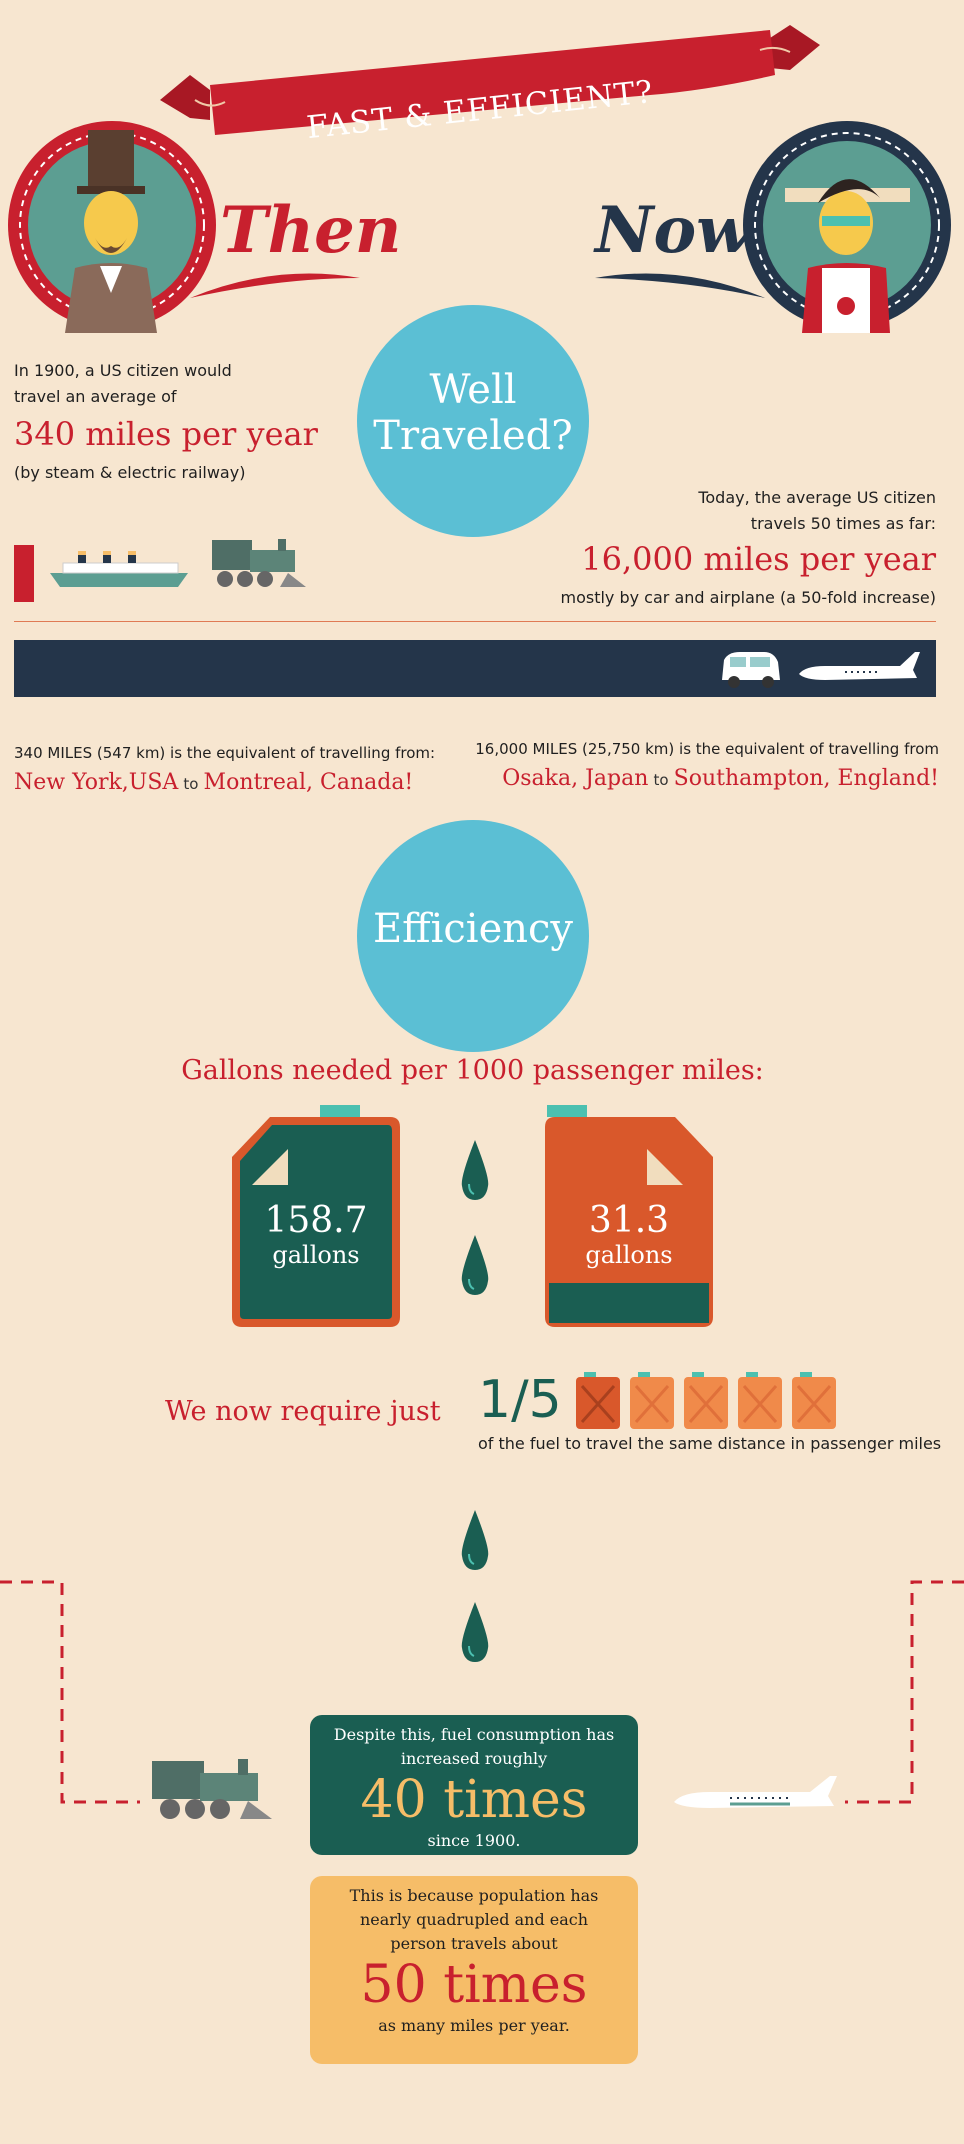  Describe the element at coordinates (680, 285) in the screenshot. I see `now-swash` at that location.